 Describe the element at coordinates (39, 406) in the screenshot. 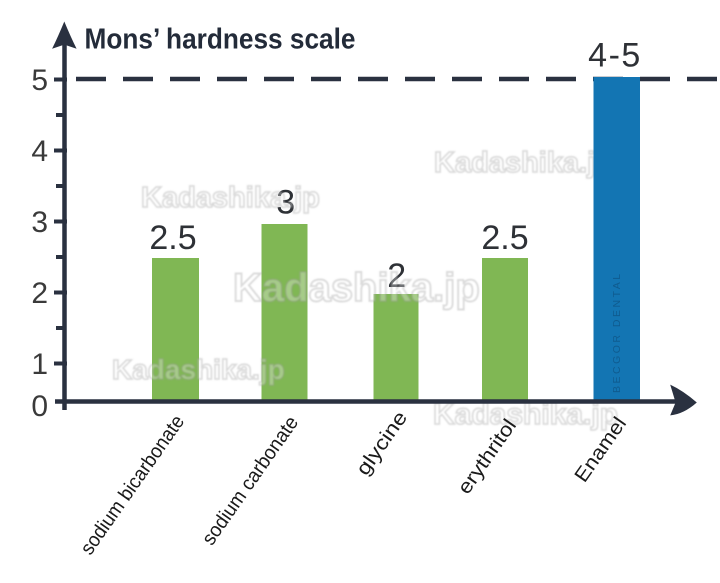

I see `svg-text: 0` at that location.